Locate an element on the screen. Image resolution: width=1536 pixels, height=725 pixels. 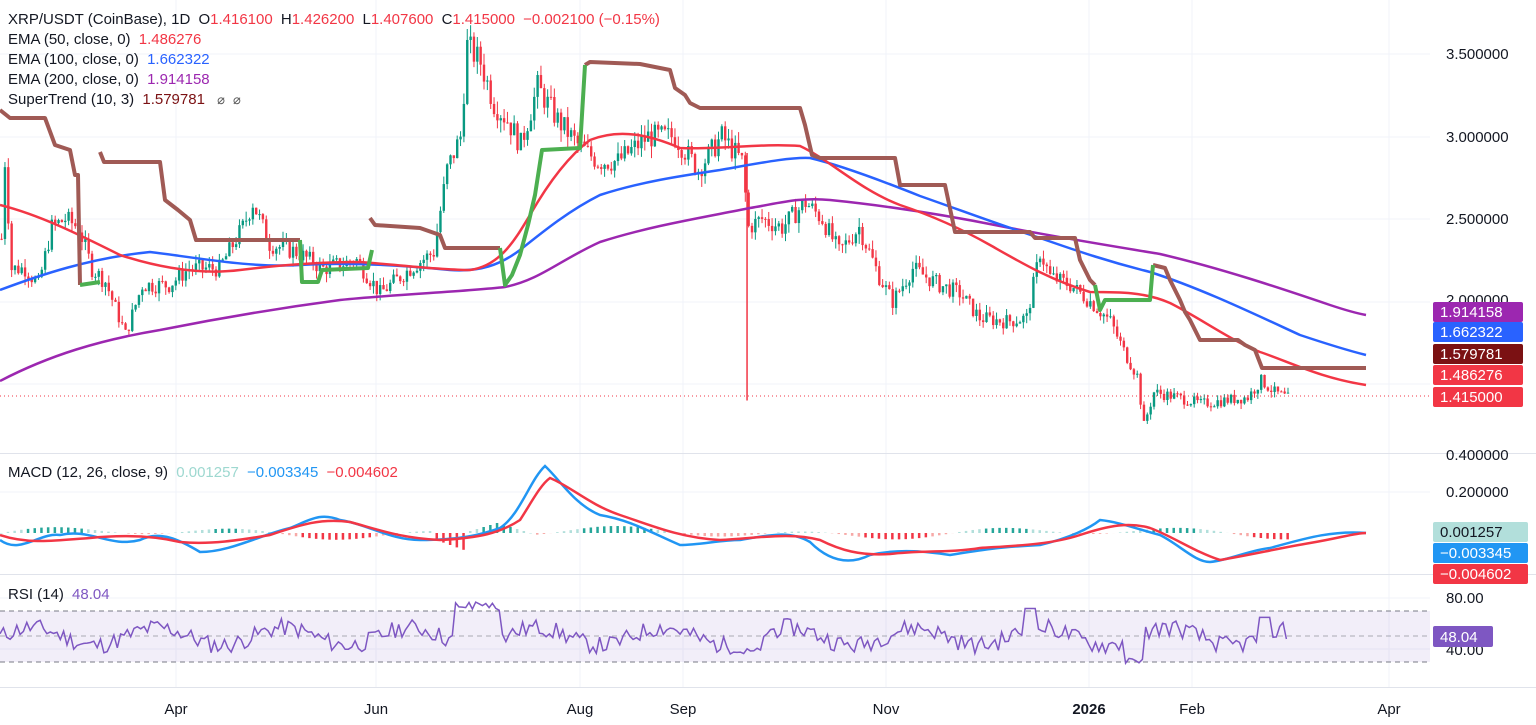
macd-axis: 0.200000 is located at coordinates (1477, 492).